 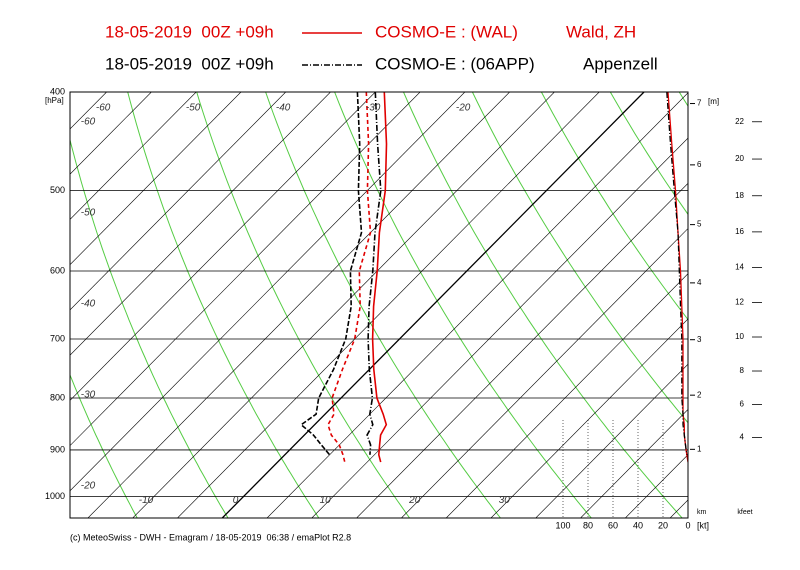 What do you see at coordinates (455, 63) in the screenshot?
I see `legend-name: COSMO-E : (06APP)` at bounding box center [455, 63].